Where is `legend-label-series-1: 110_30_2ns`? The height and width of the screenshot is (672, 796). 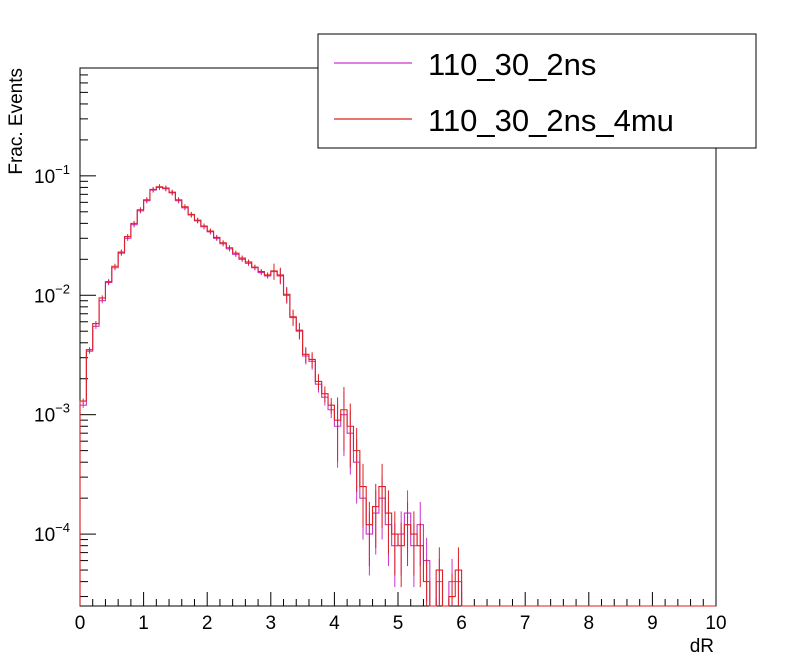 legend-label-series-1: 110_30_2ns is located at coordinates (512, 64).